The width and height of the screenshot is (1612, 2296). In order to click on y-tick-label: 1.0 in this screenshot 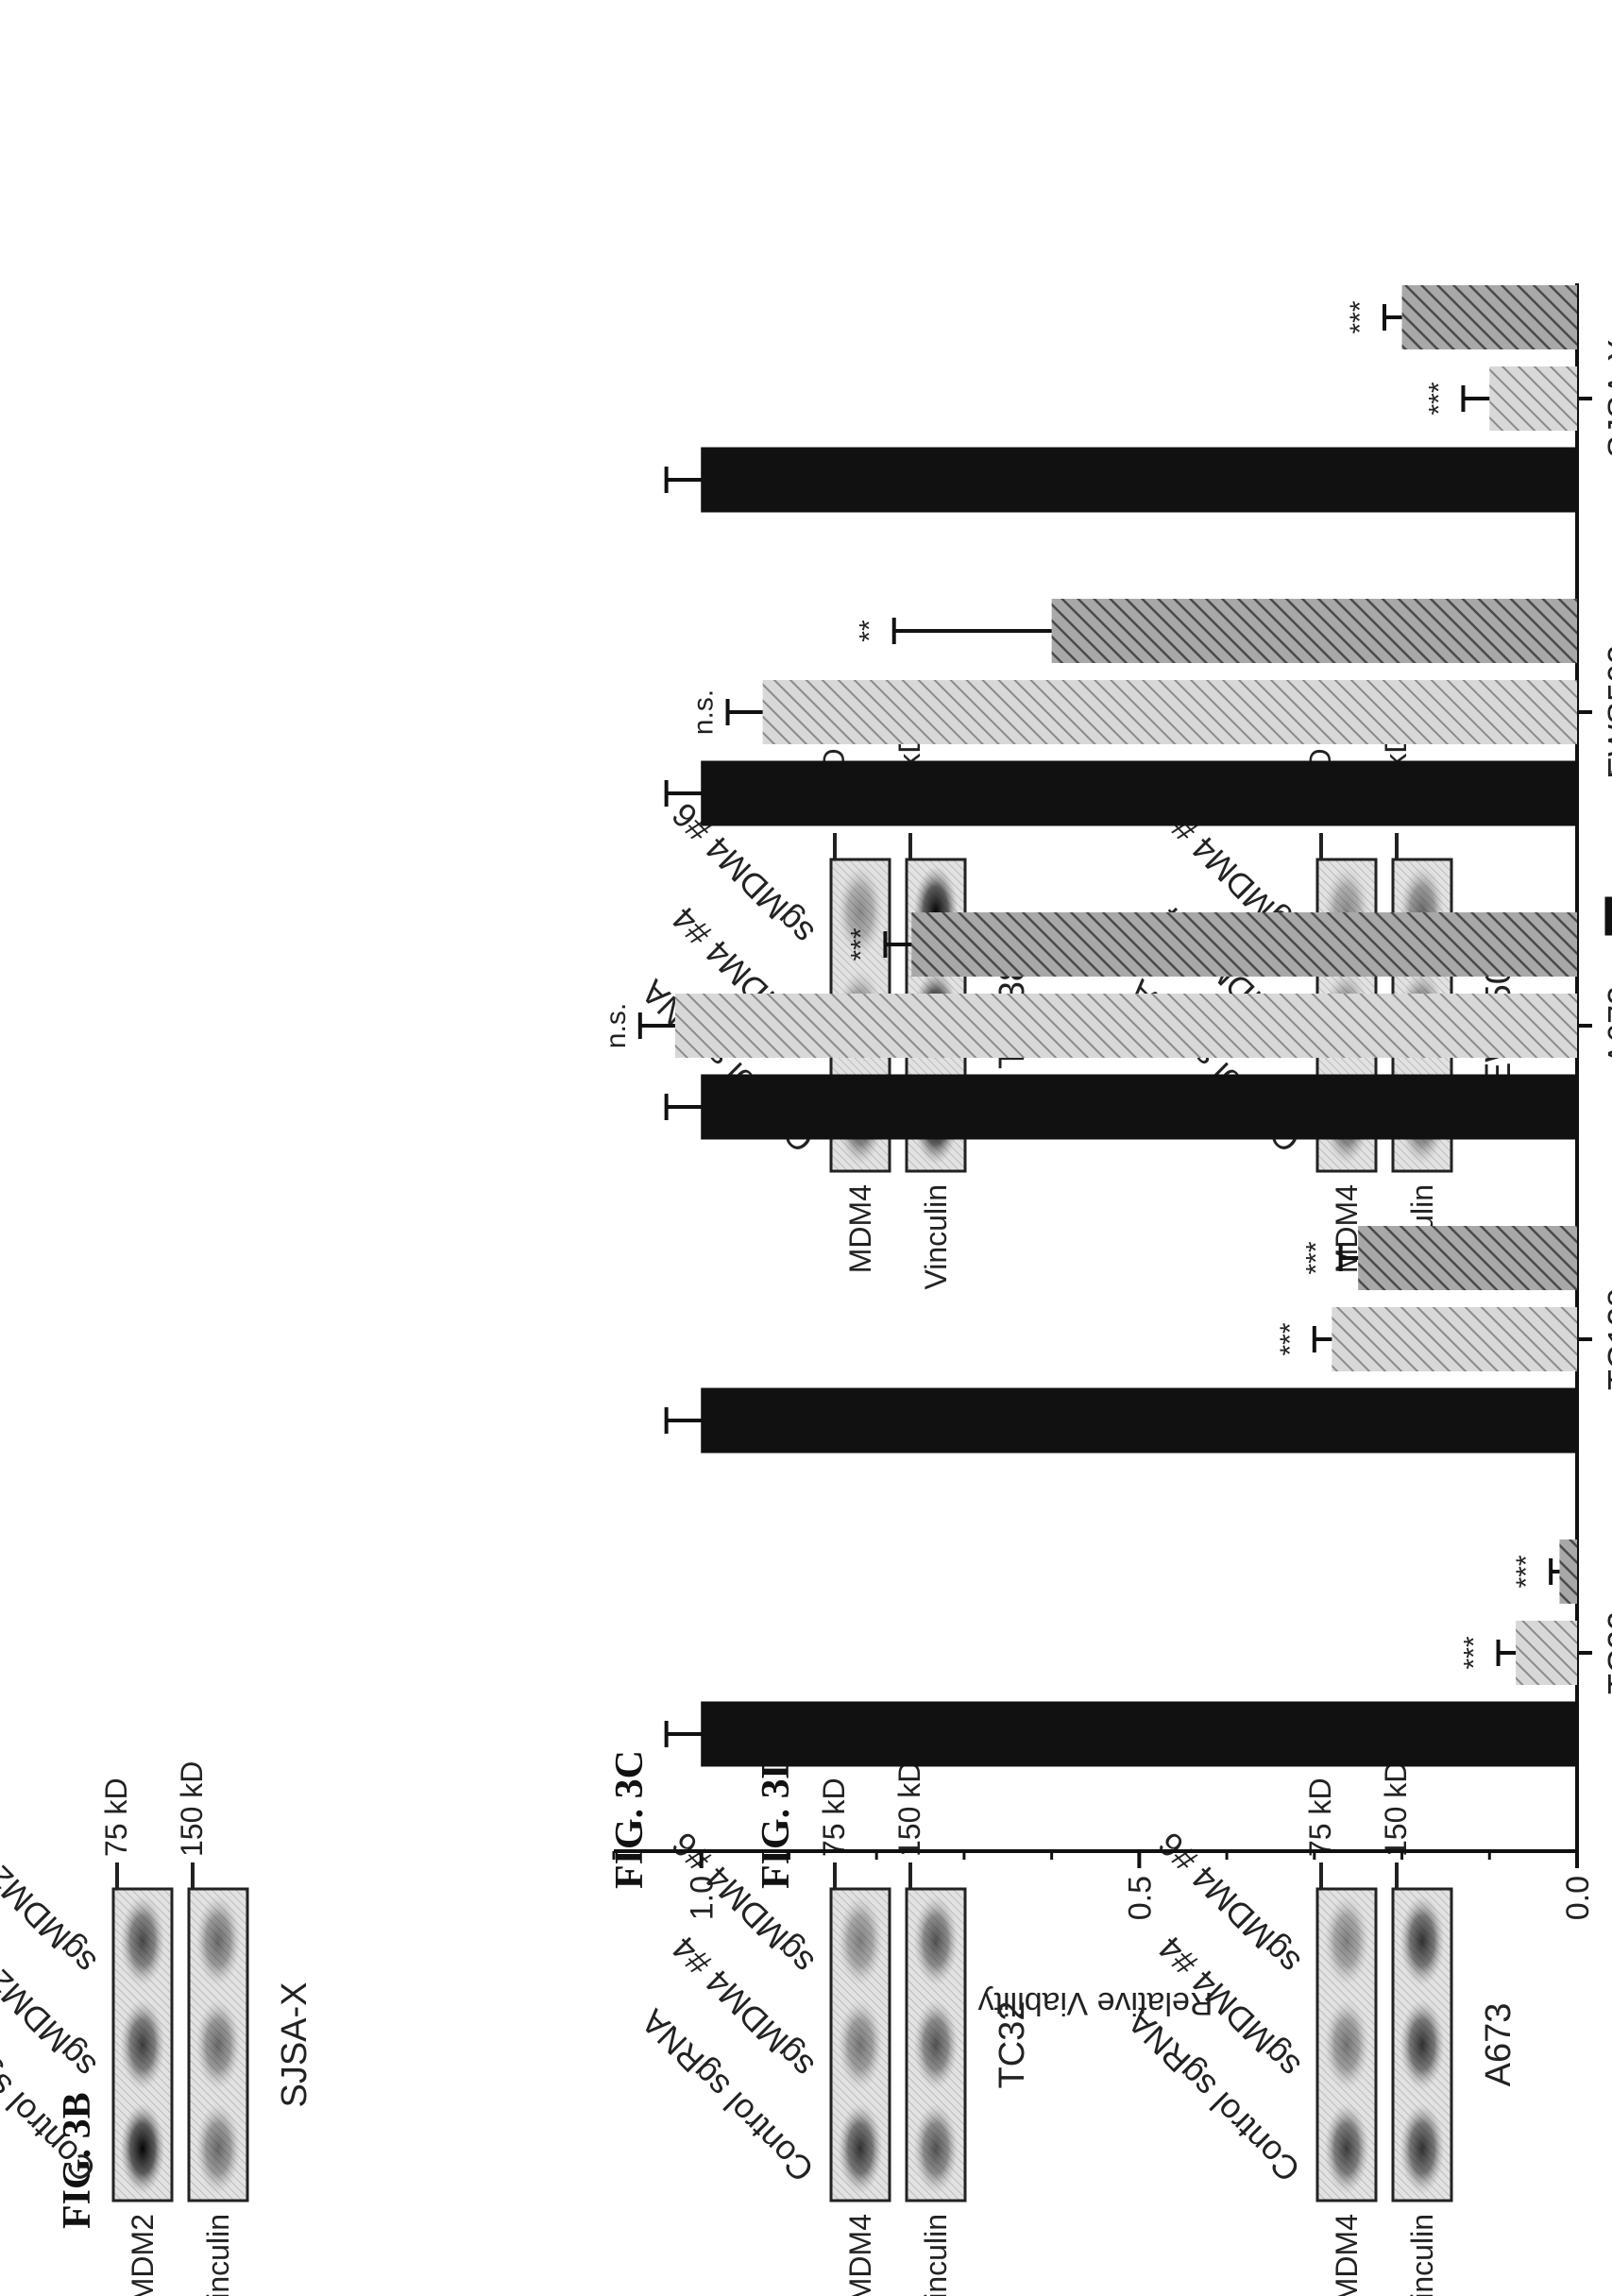, I will do `click(703, 1898)`.